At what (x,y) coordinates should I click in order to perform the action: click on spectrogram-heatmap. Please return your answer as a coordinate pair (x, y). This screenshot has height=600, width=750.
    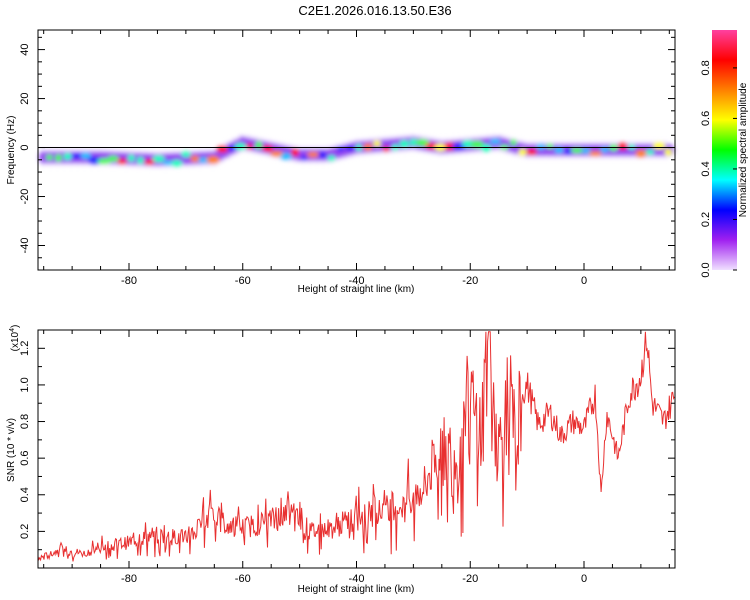
    Looking at the image, I should click on (356, 151).